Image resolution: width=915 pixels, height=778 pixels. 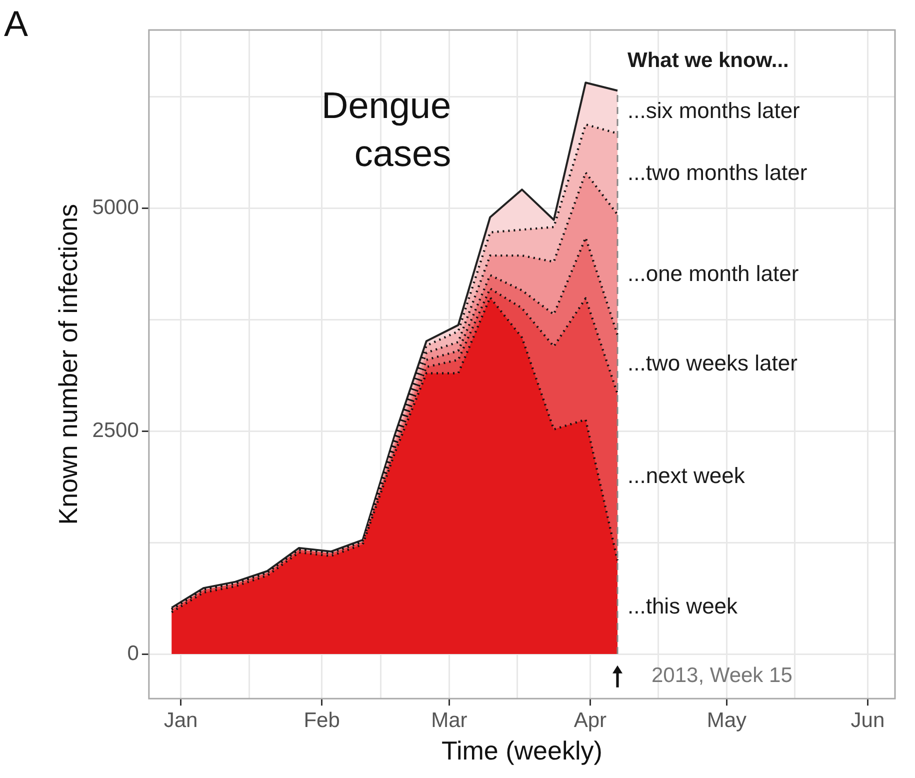 What do you see at coordinates (181, 720) in the screenshot?
I see `x-tick-label: Jan` at bounding box center [181, 720].